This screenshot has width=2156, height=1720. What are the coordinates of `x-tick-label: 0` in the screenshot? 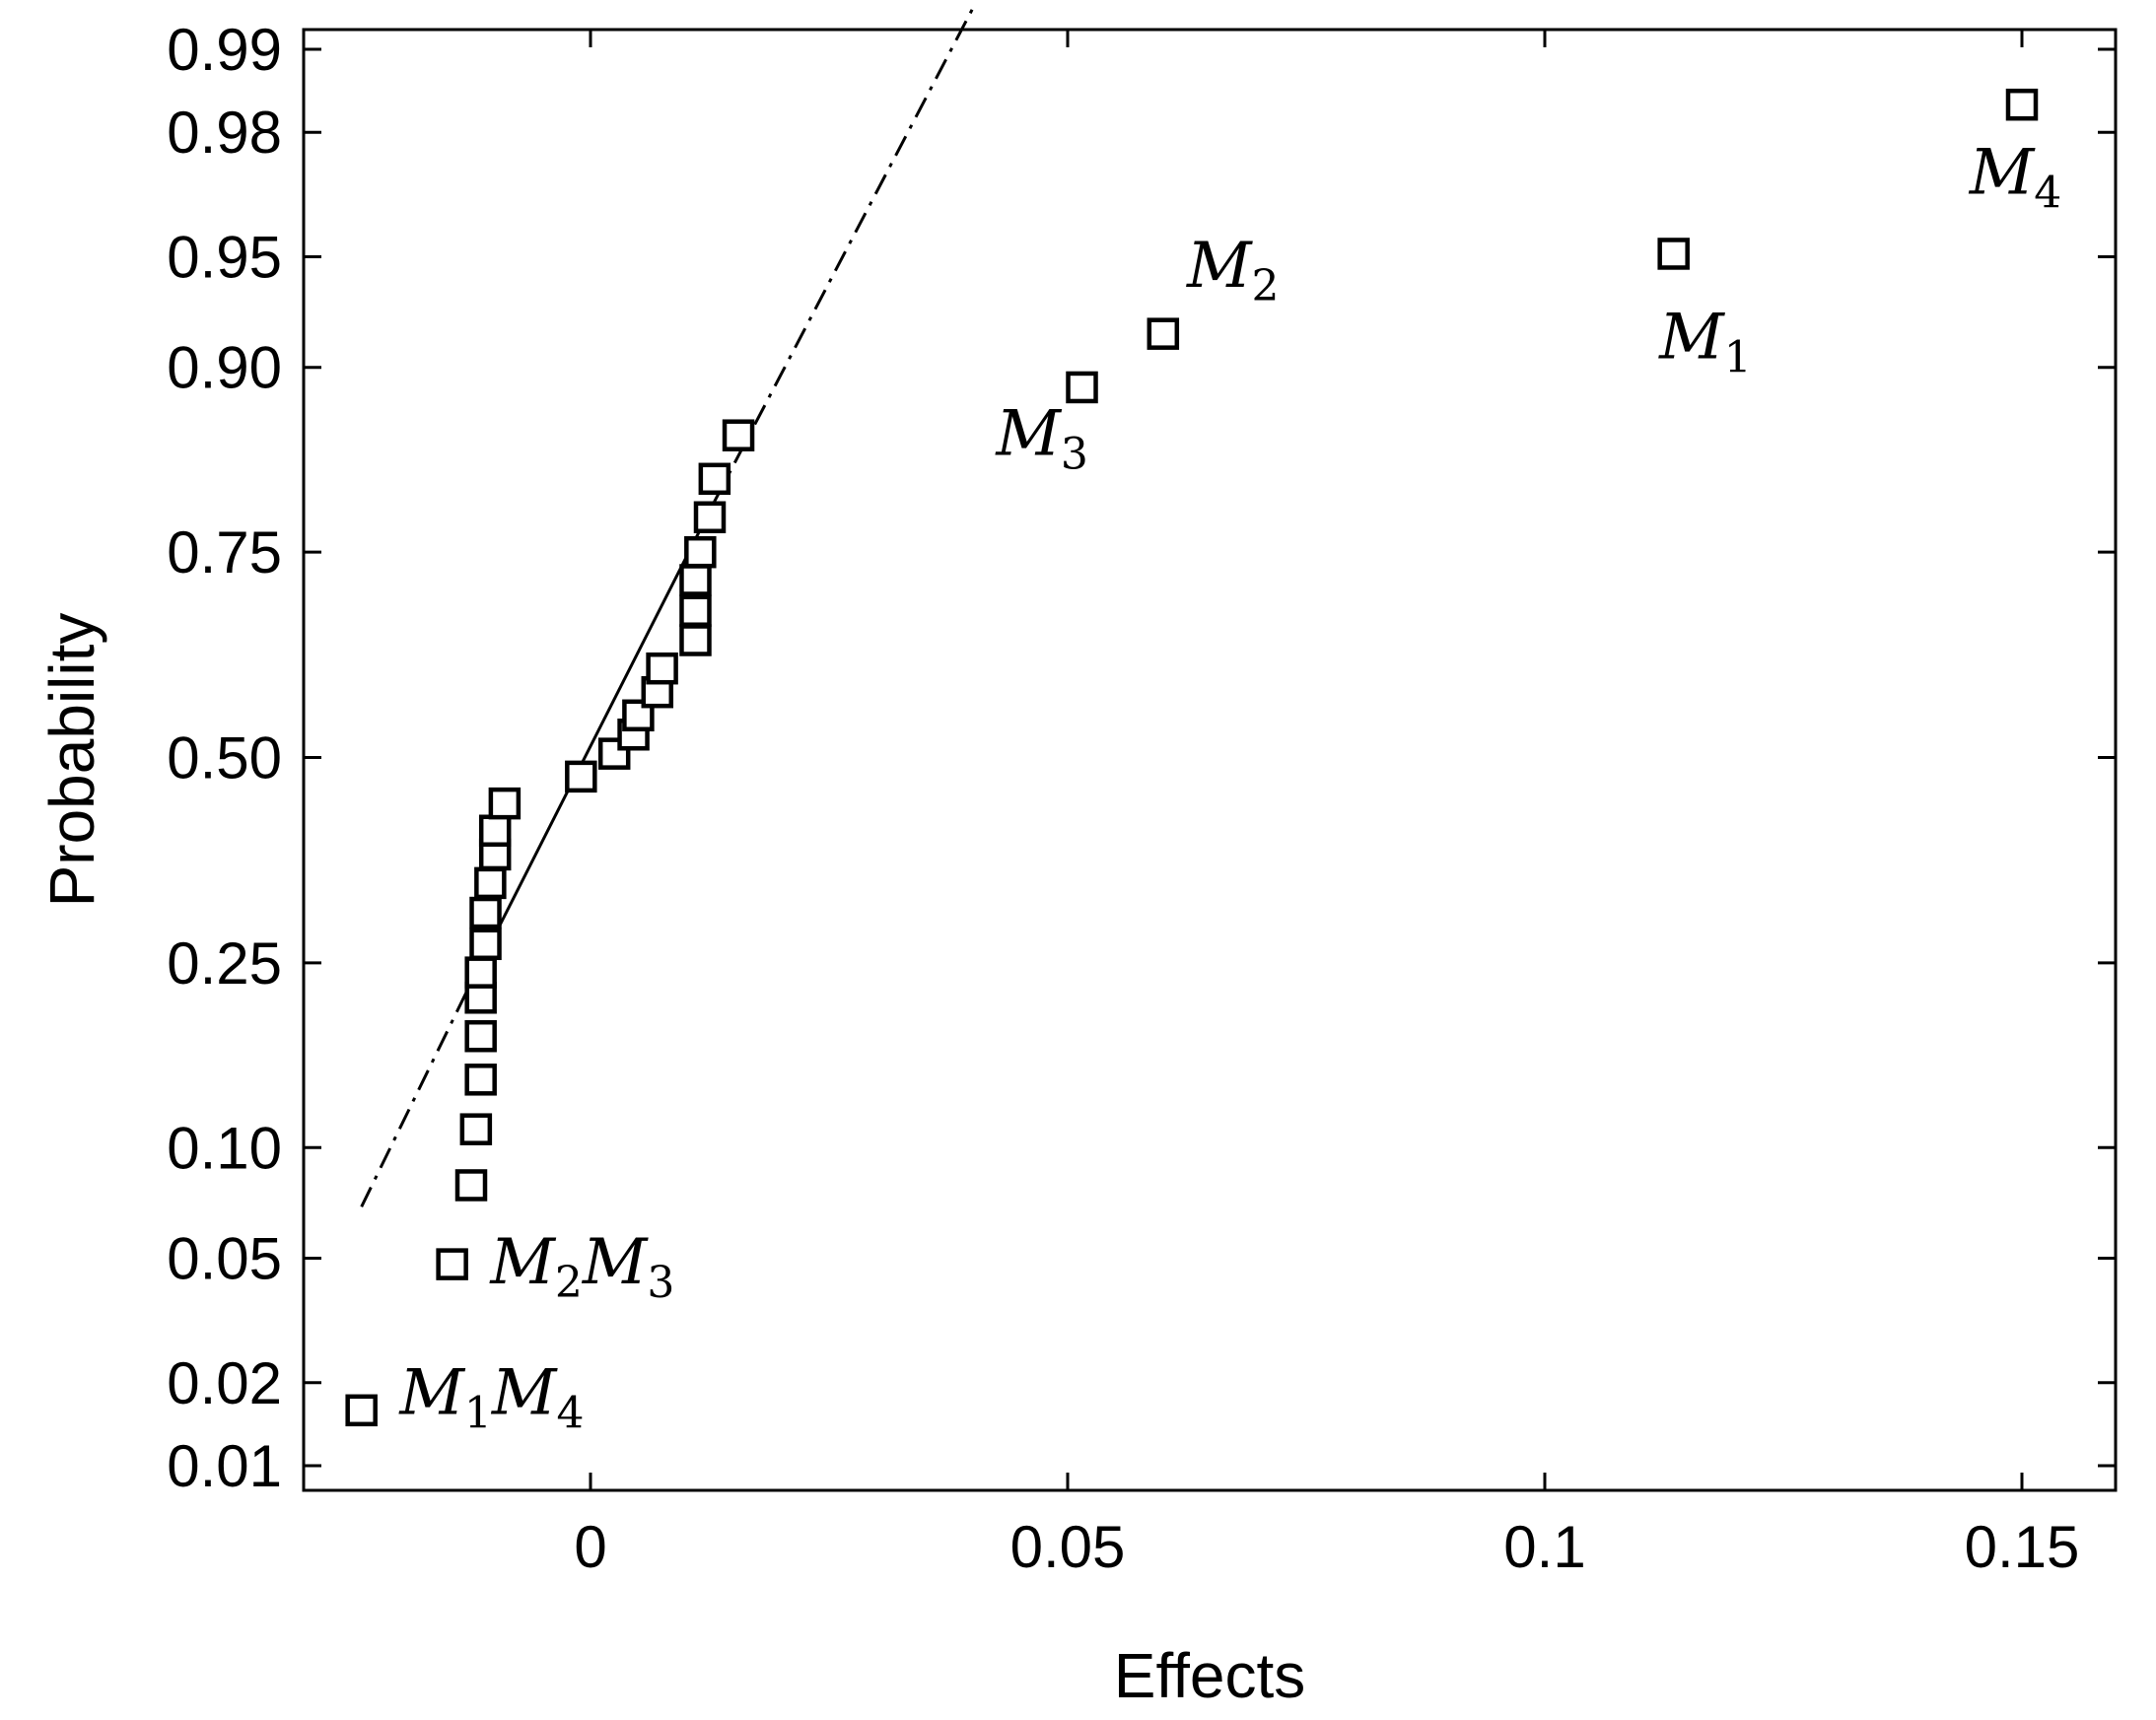 It's located at (590, 1547).